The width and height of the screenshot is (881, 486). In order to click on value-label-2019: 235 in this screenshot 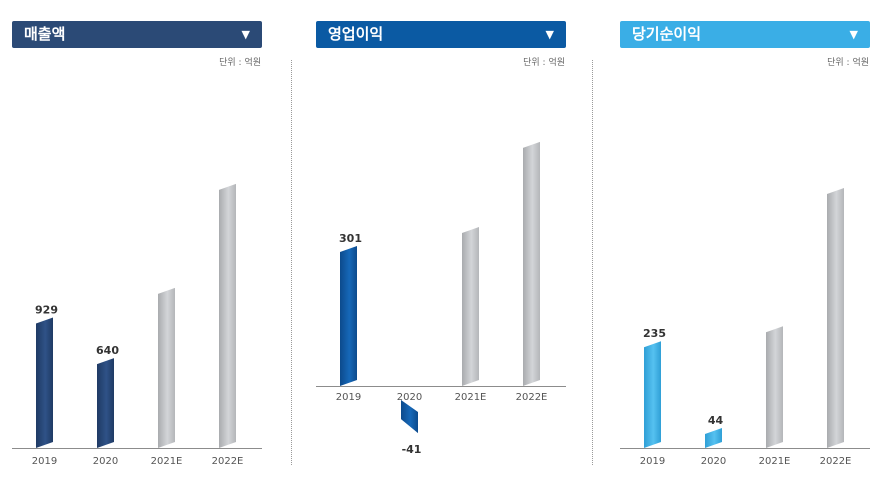, I will do `click(654, 333)`.